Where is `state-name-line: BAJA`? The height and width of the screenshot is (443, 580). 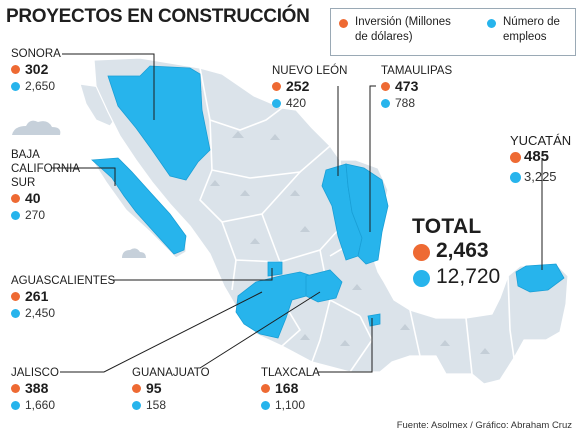 state-name-line: BAJA is located at coordinates (25, 155).